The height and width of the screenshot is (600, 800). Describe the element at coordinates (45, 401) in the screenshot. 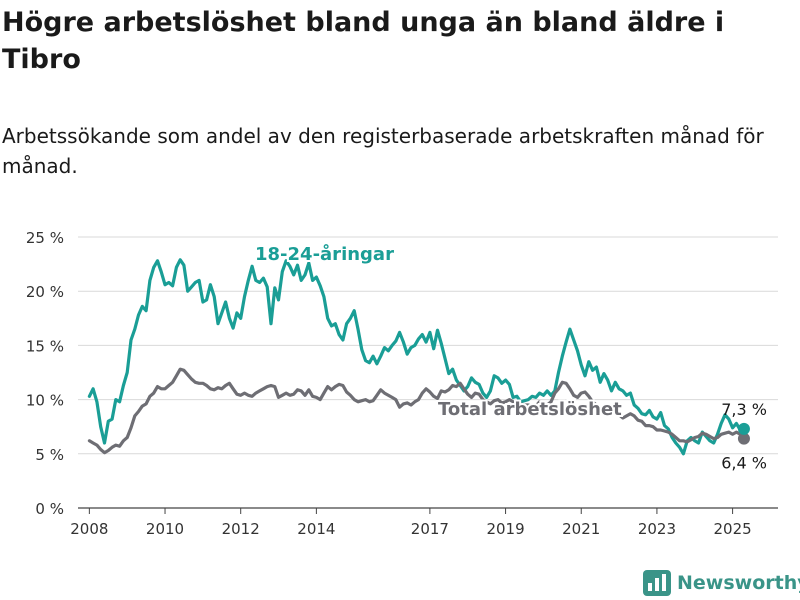

I see `y-tick-label: 10 %` at that location.